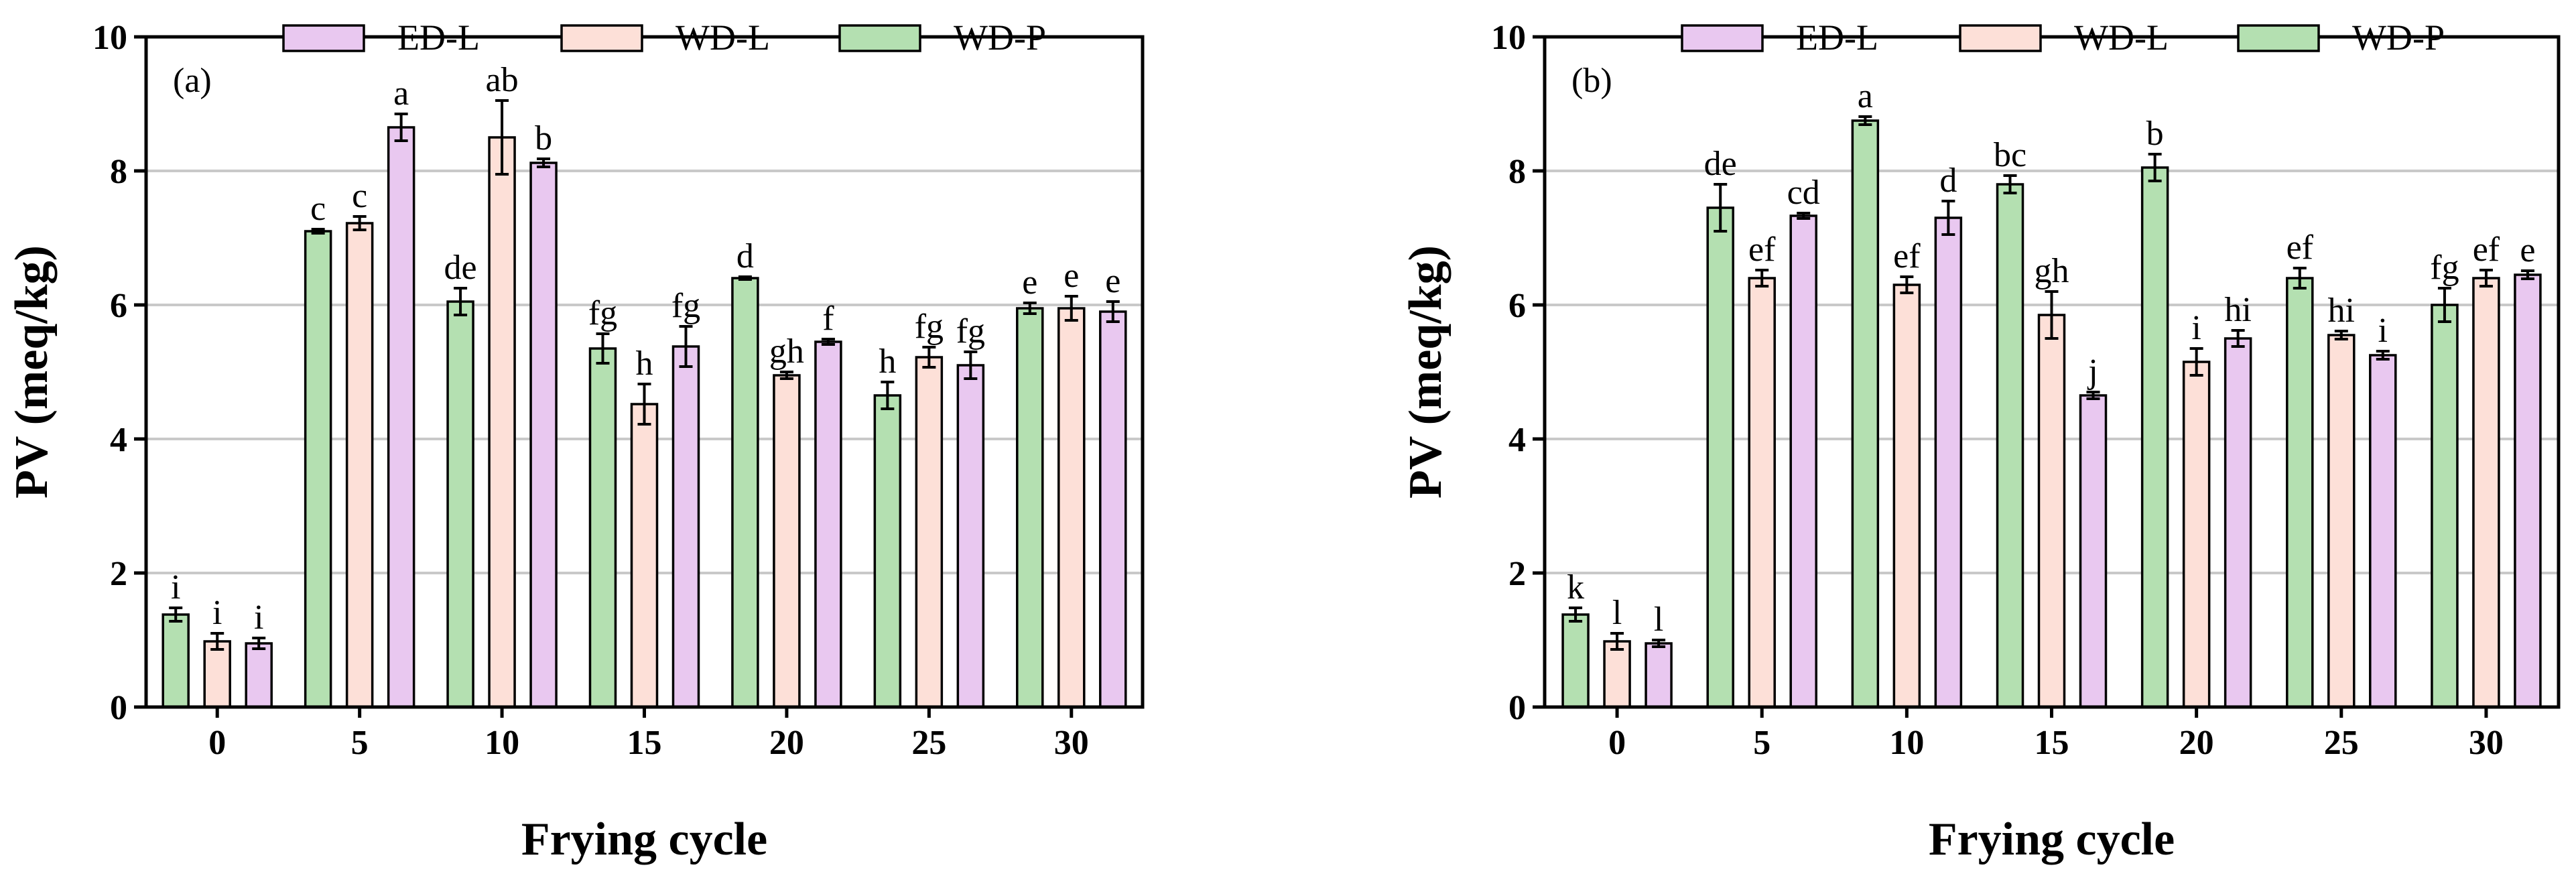 Image resolution: width=2576 pixels, height=892 pixels. I want to click on legend-label: WD-P, so click(2398, 38).